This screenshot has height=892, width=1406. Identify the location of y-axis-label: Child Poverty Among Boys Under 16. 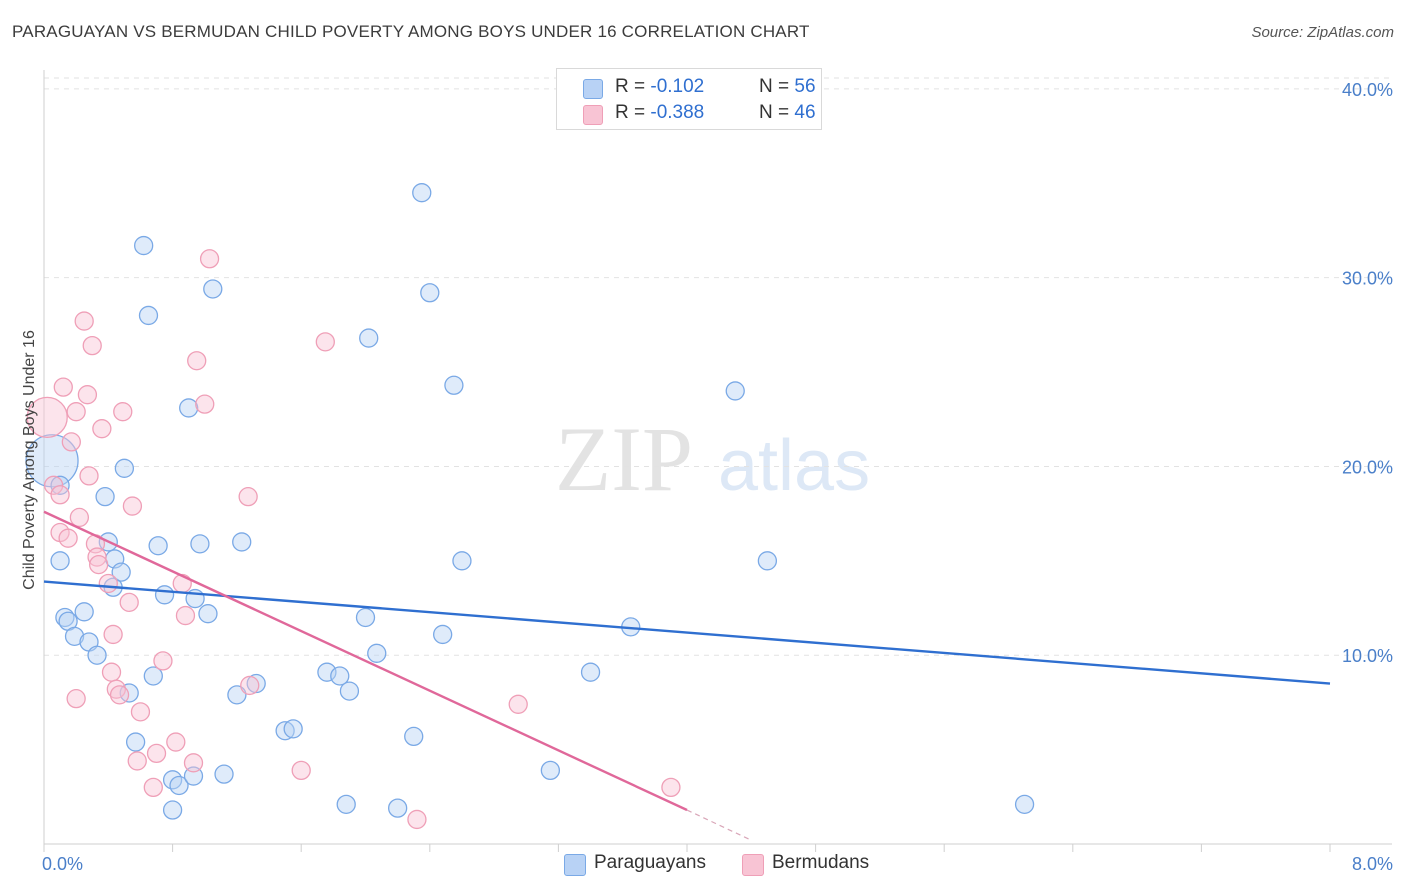
(29, 460).